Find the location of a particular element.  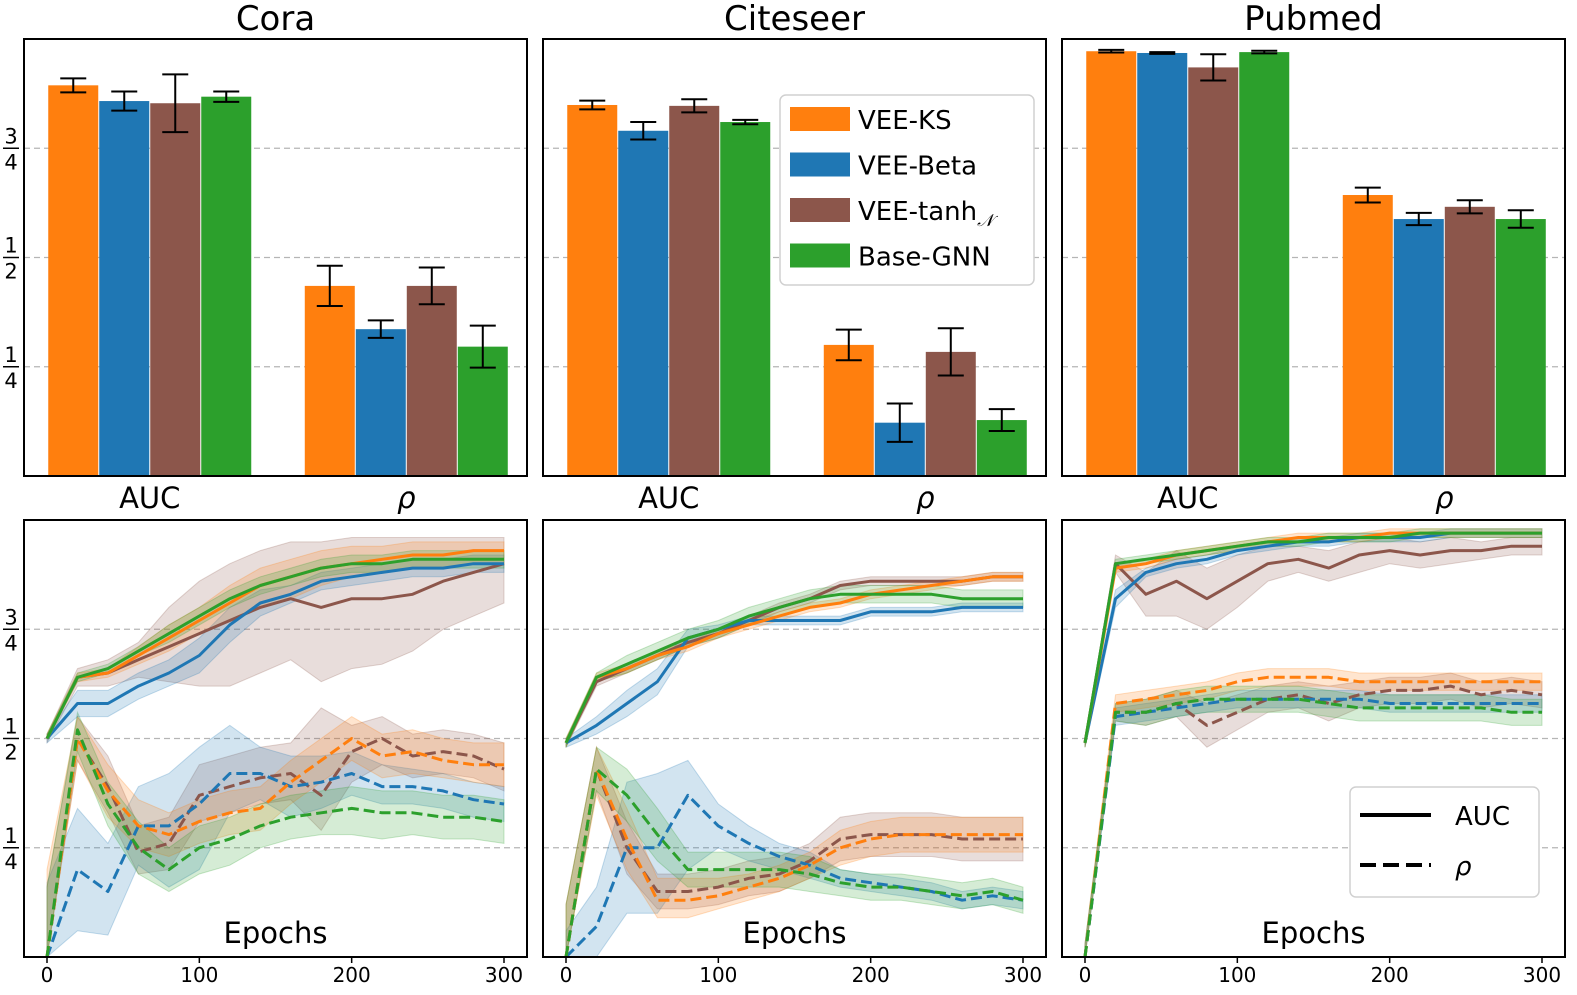

x-tick-label: 300 is located at coordinates (1542, 975).